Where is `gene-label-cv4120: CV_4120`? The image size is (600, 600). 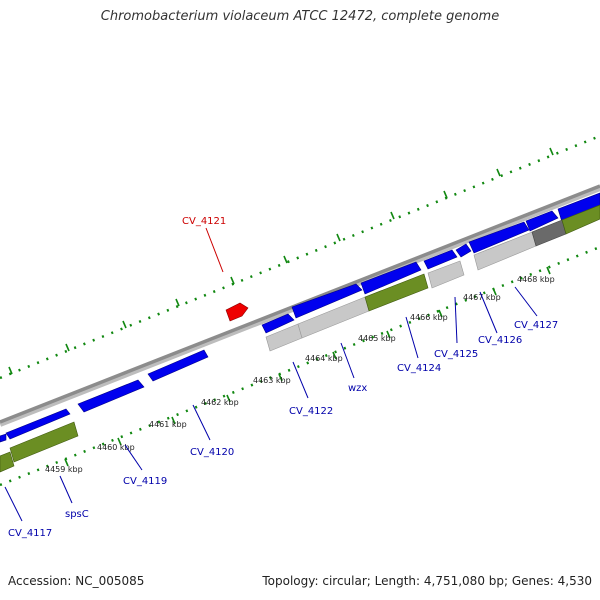
gene-label-cv4120: CV_4120 is located at coordinates (212, 452).